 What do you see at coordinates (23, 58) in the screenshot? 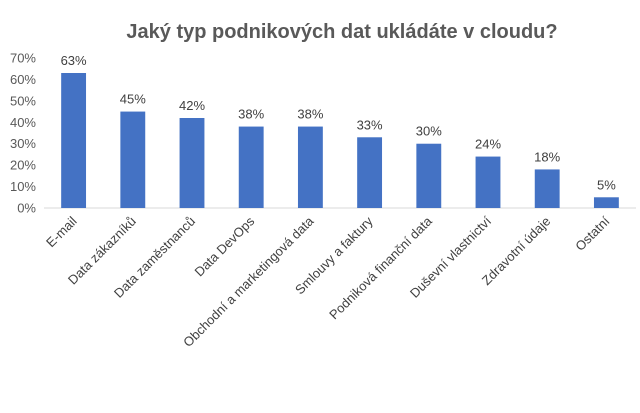
I see `y-tick-label: 70%` at bounding box center [23, 58].